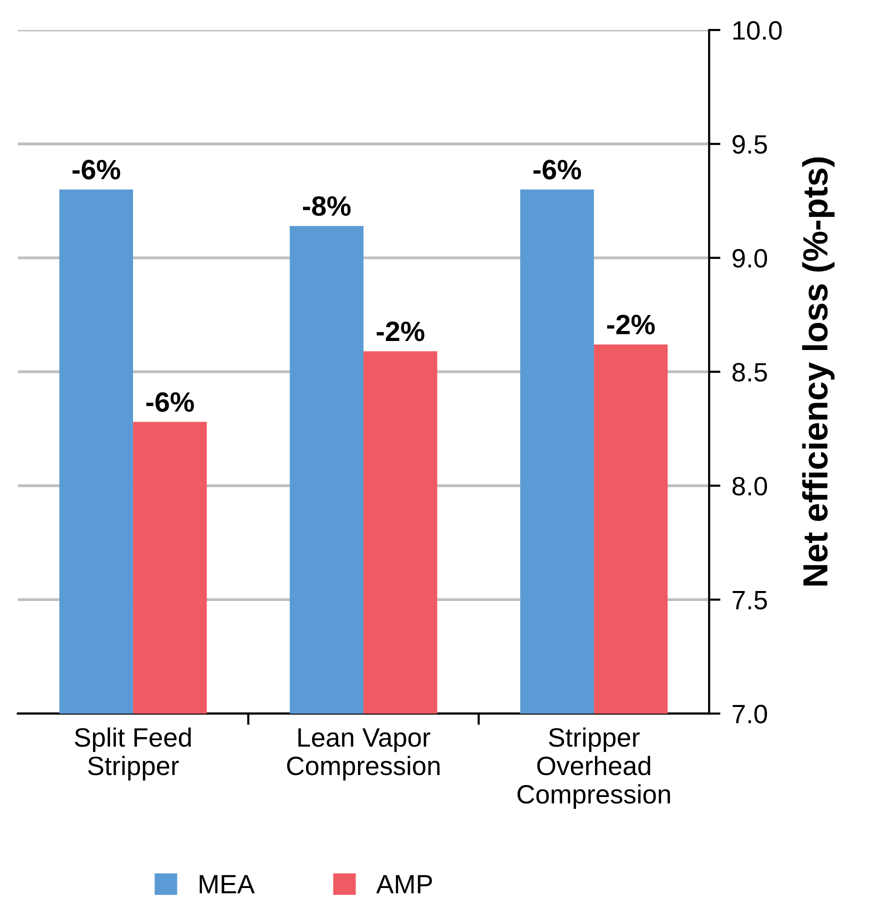  I want to click on y-tick-label: 7.0, so click(750, 714).